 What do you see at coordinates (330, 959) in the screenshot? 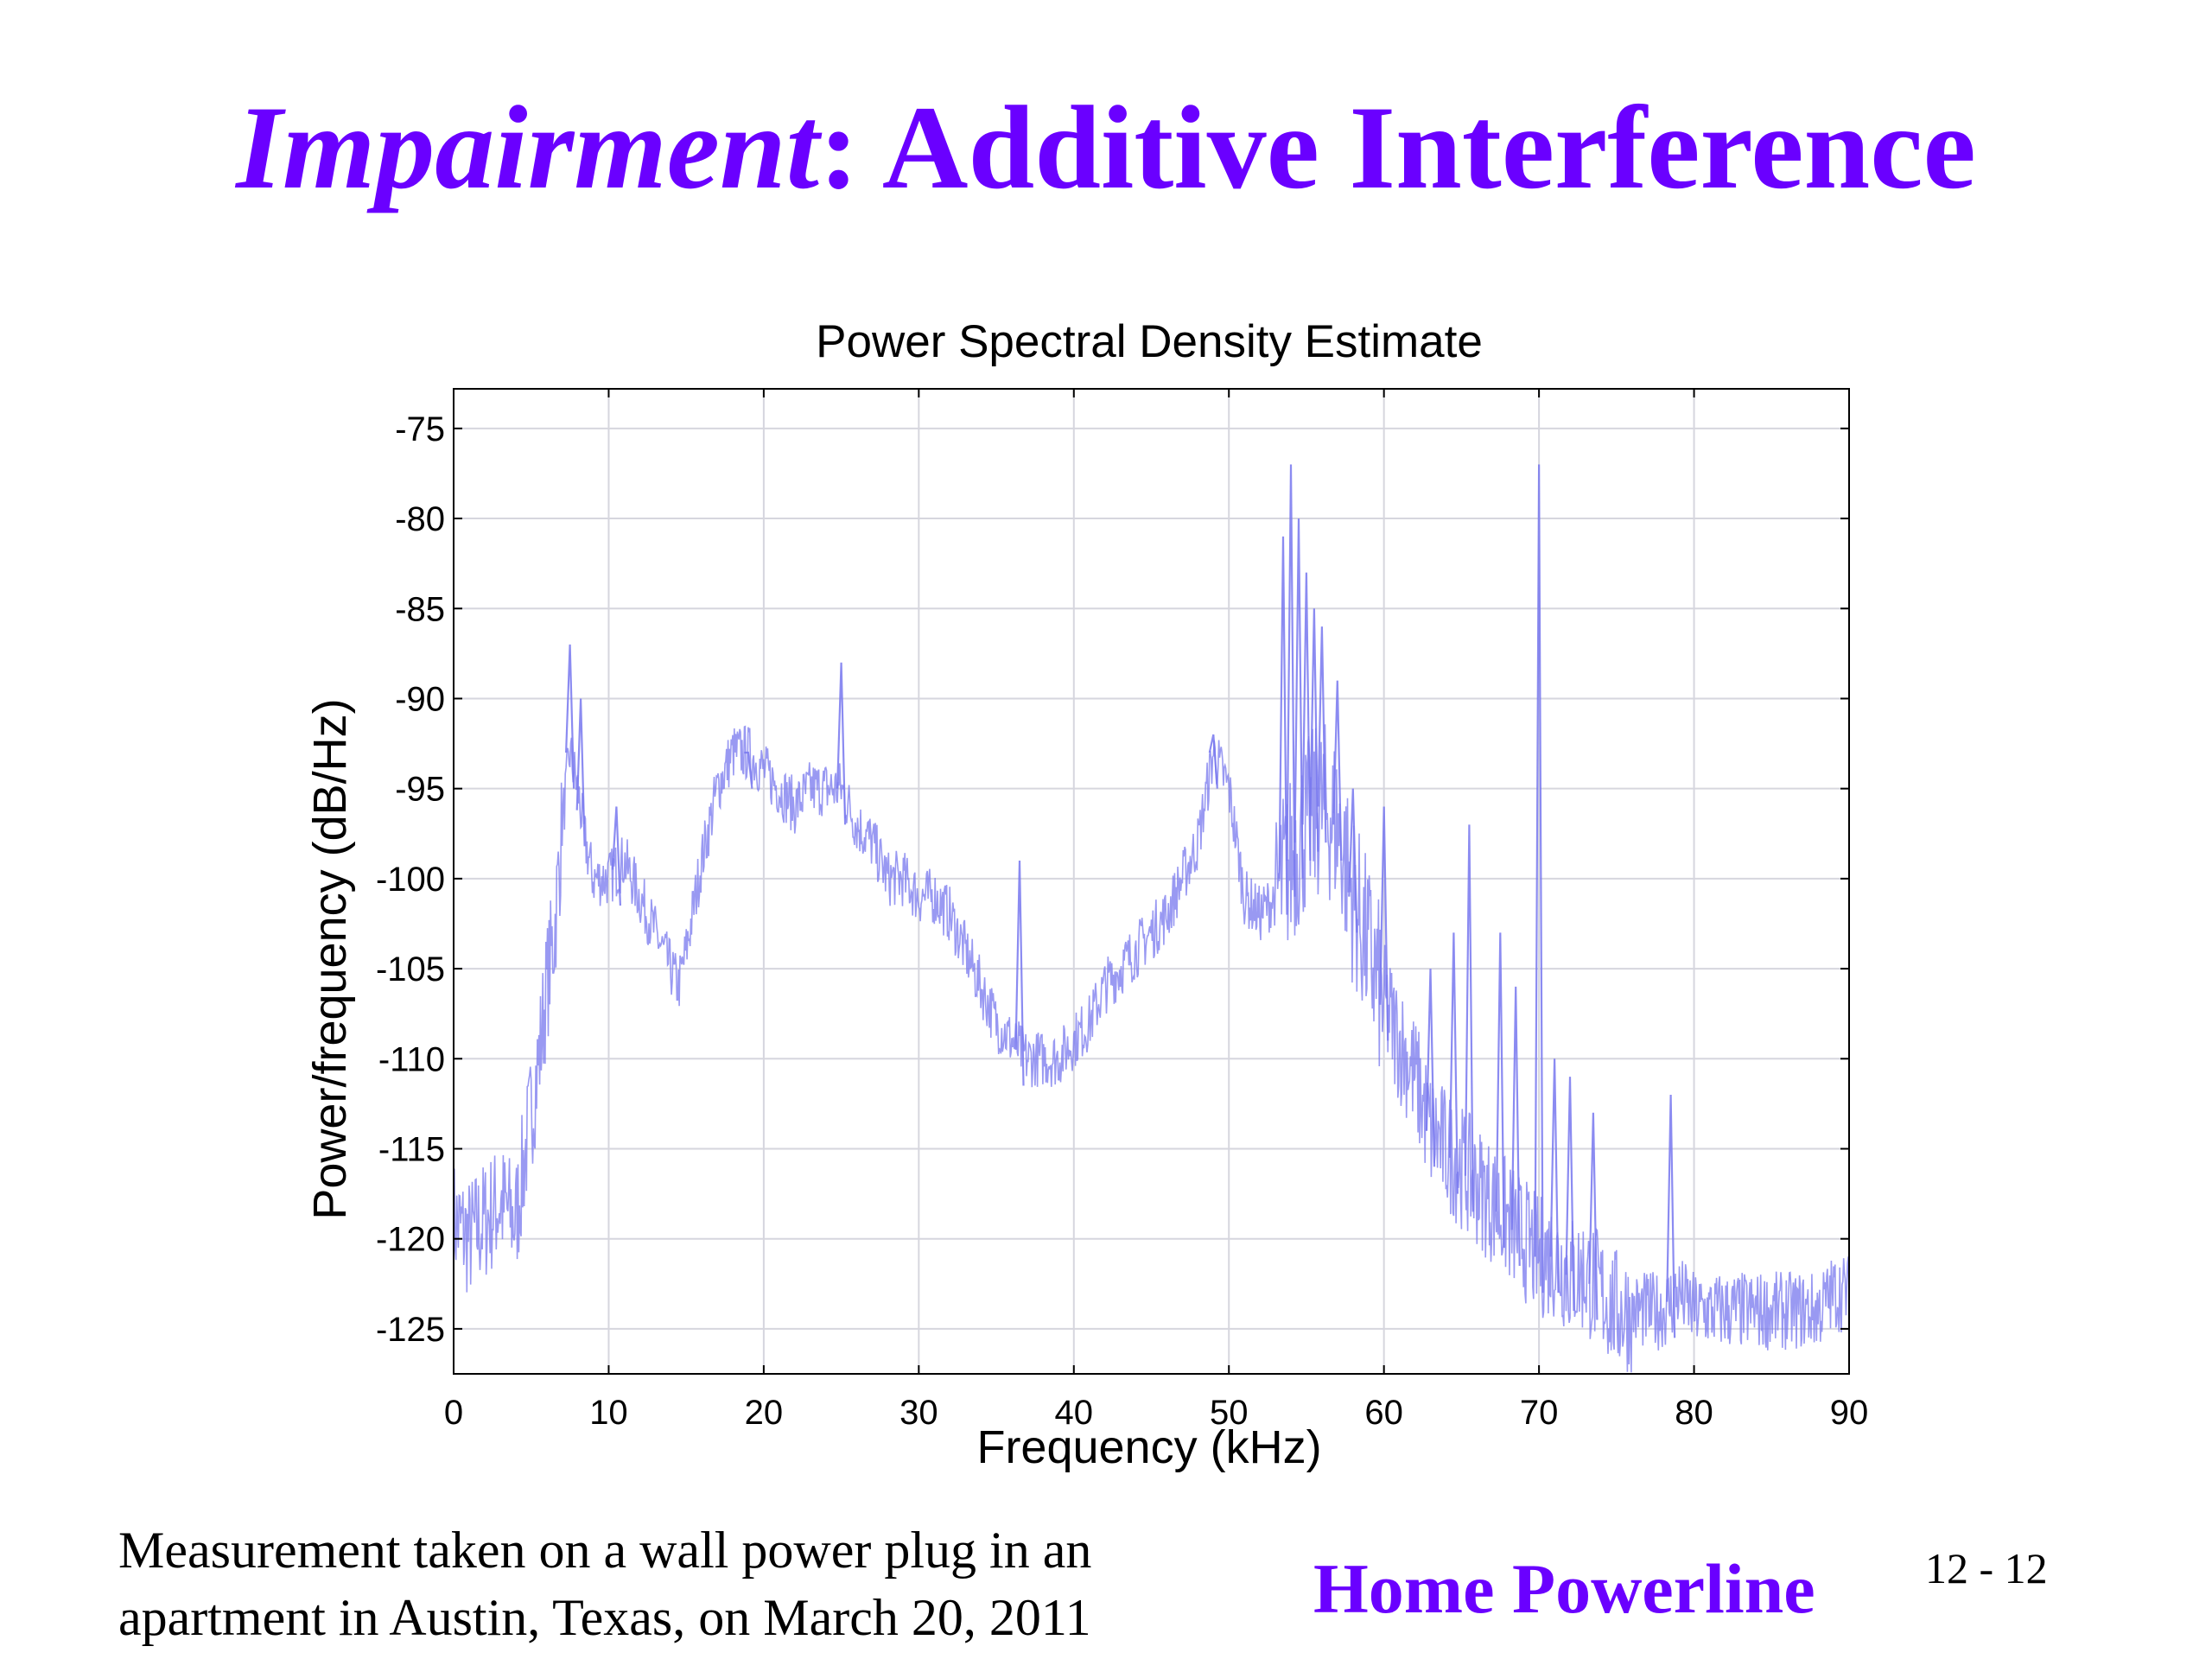
I see `y-axis-label: Power/frequency (dB/Hz)` at bounding box center [330, 959].